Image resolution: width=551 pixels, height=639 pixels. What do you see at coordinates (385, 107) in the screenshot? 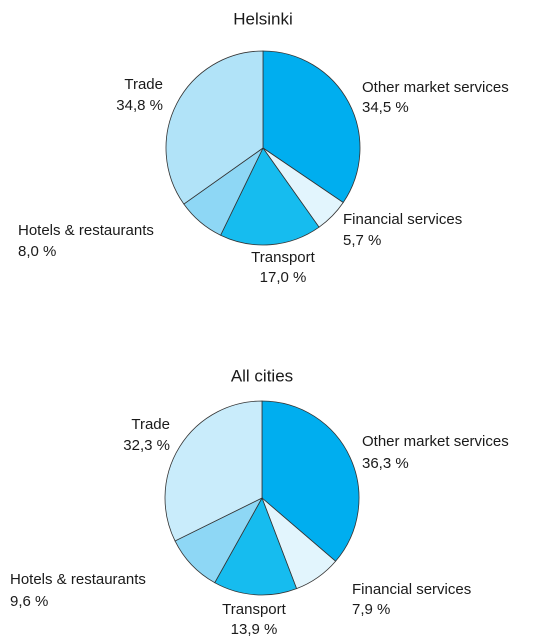
I see `value-label: 34,5 %` at bounding box center [385, 107].